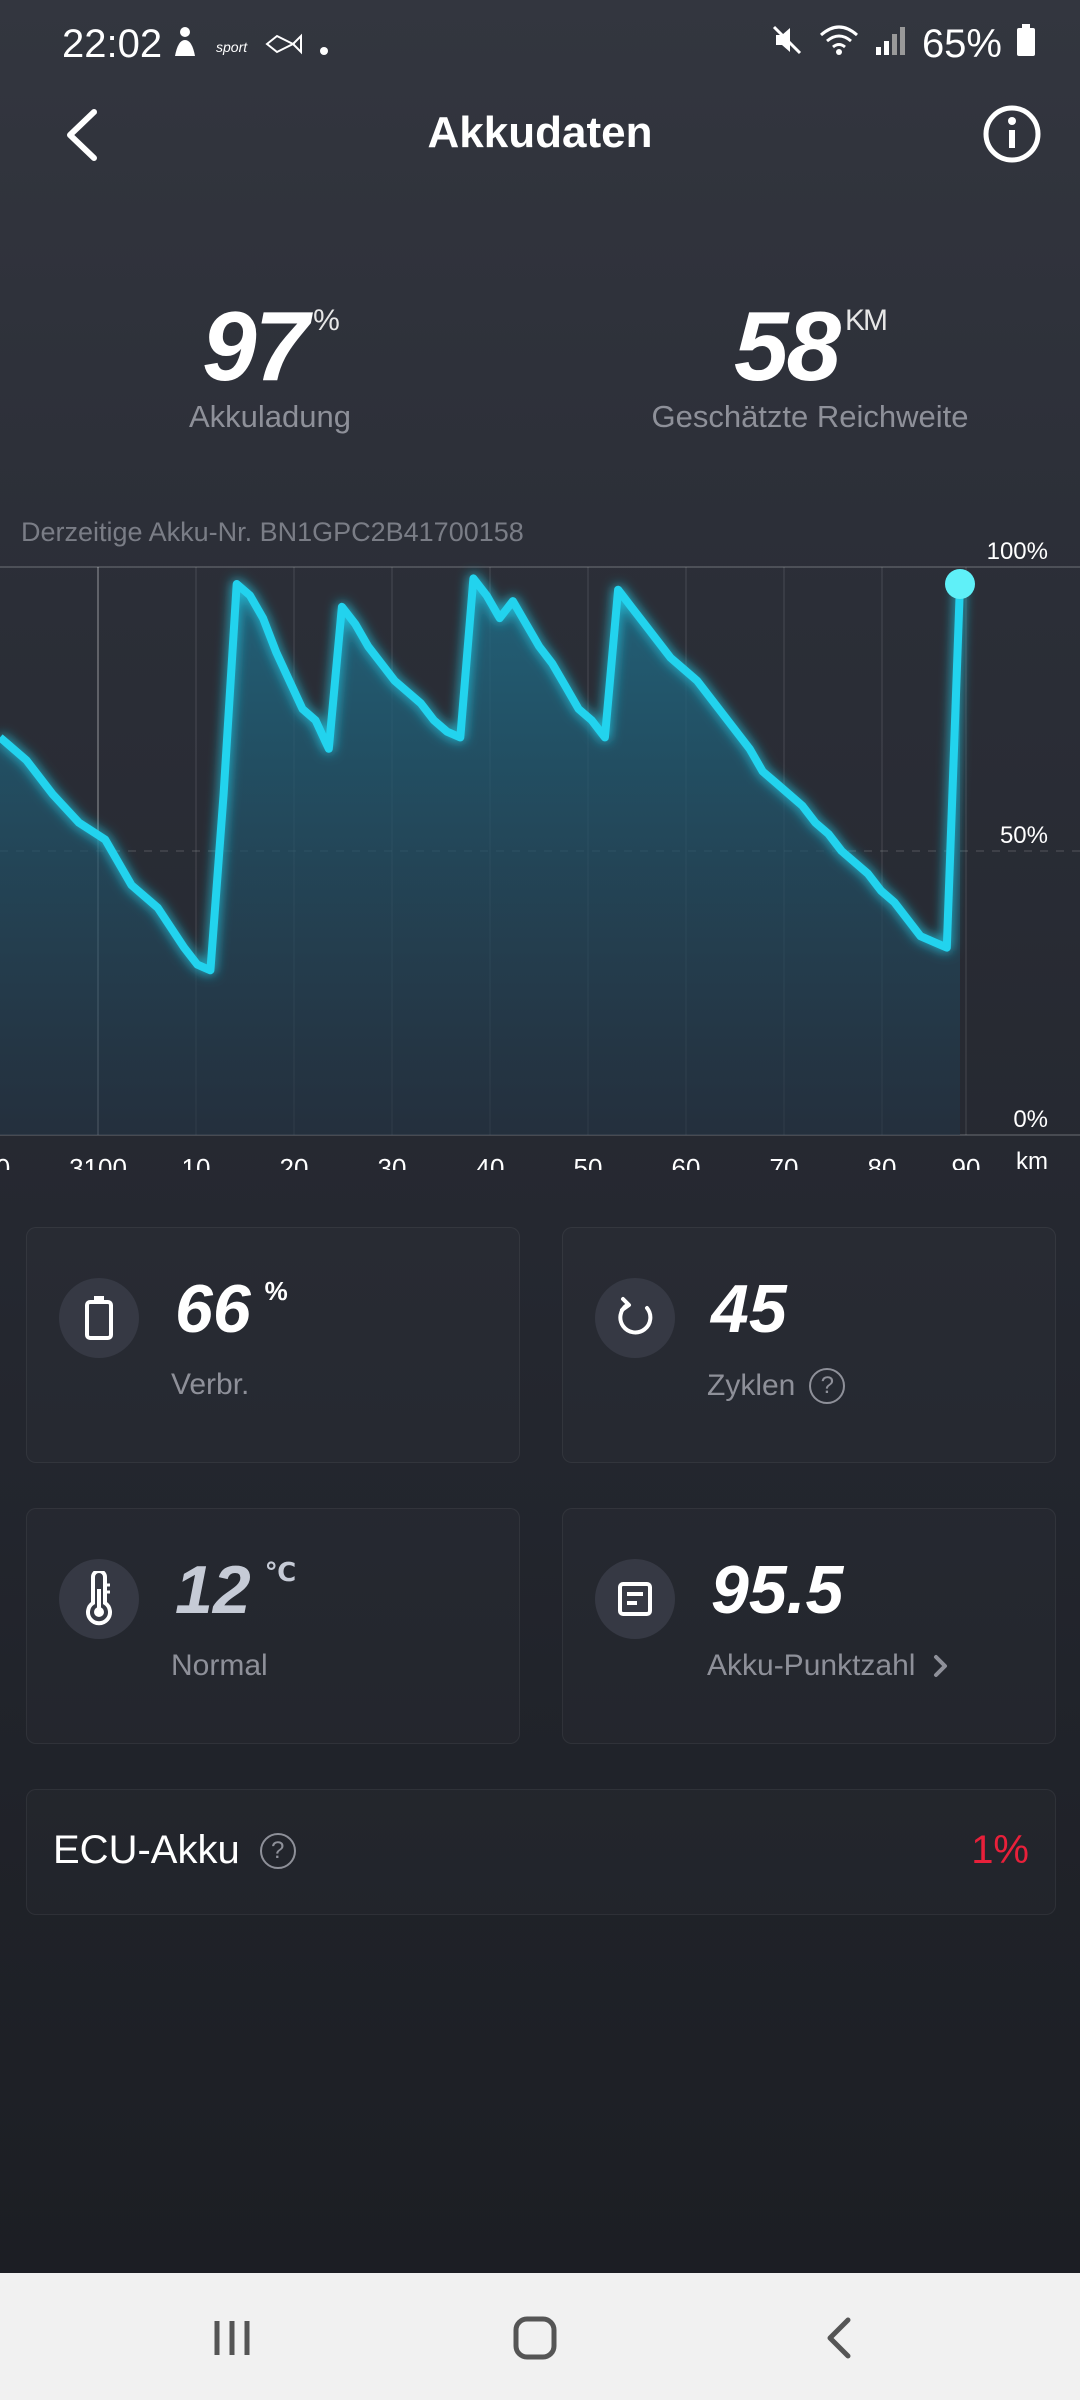 The height and width of the screenshot is (2400, 1080). Describe the element at coordinates (213, 1590) in the screenshot. I see `temperature-value: 12` at that location.